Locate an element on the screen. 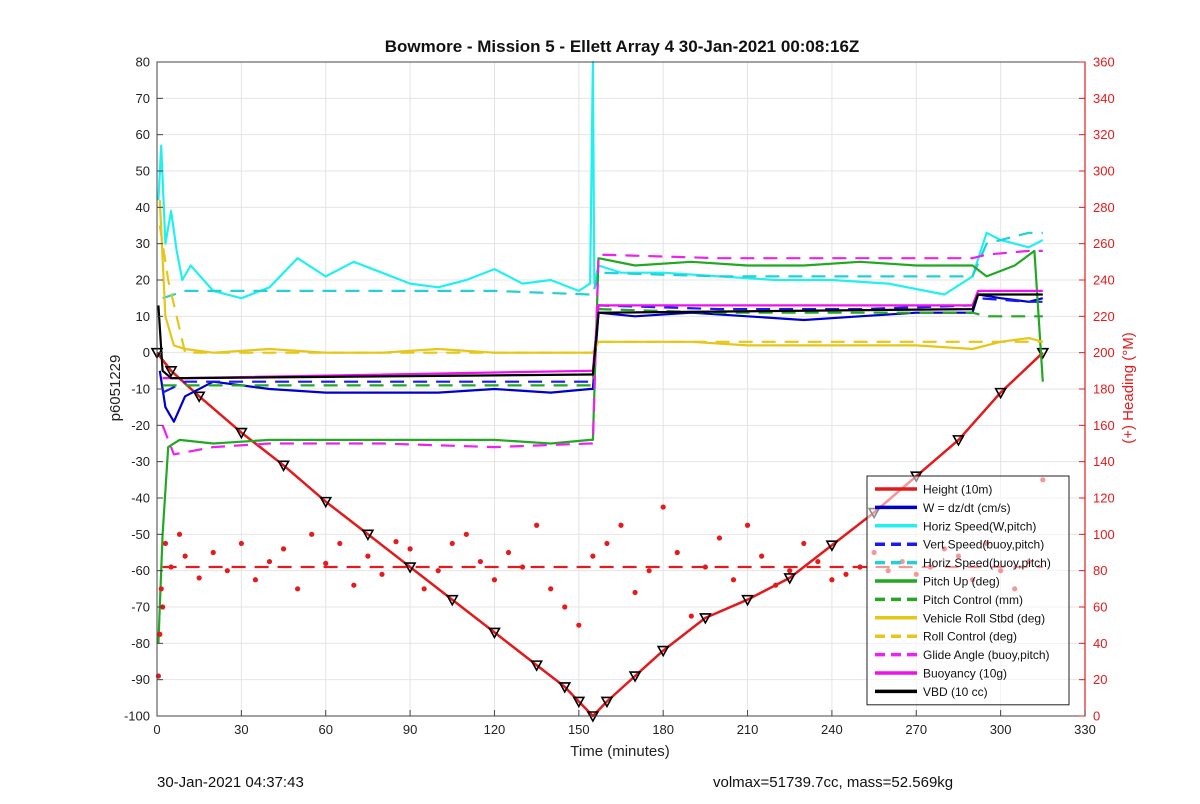 The width and height of the screenshot is (1200, 804). legend-entry: Height (10m) is located at coordinates (957, 490).